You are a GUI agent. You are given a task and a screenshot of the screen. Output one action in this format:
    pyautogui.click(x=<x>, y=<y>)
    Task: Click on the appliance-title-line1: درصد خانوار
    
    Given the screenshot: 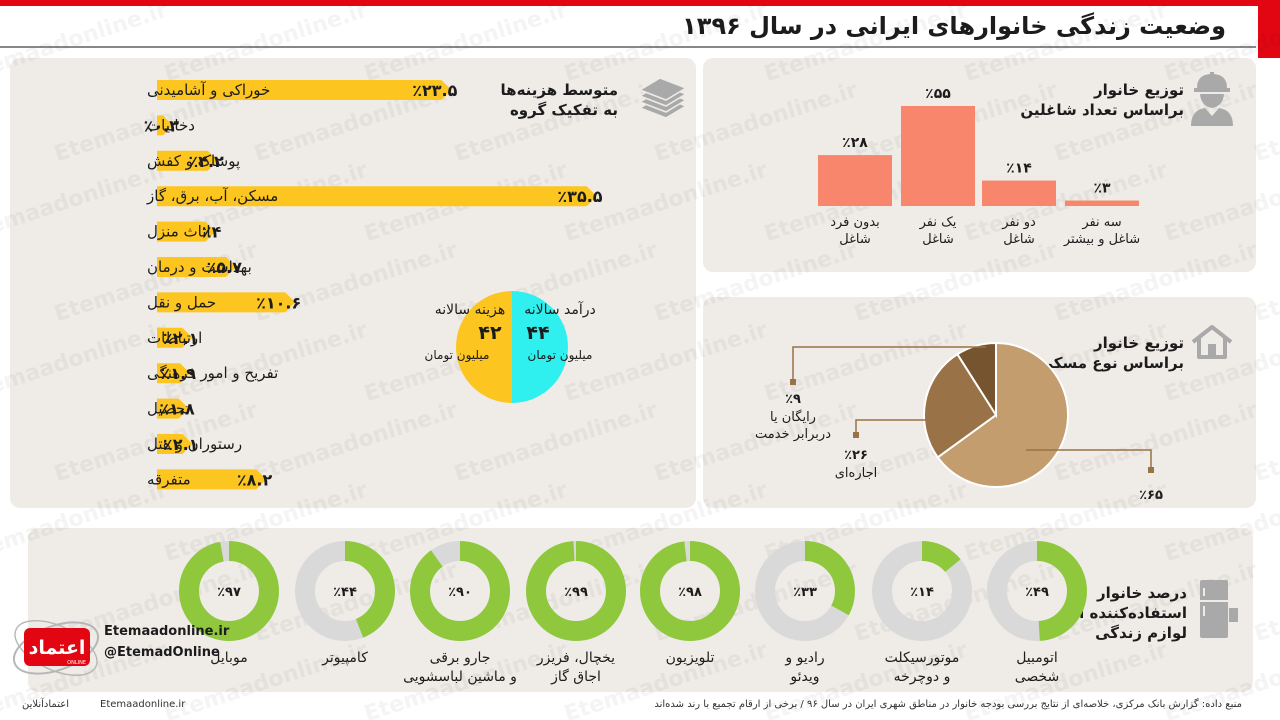 What is the action you would take?
    pyautogui.click(x=1142, y=593)
    